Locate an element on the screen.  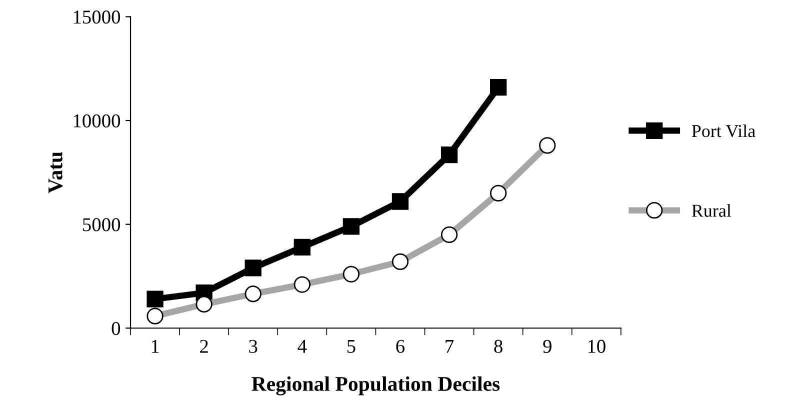
x-tick-label: 6 is located at coordinates (400, 346).